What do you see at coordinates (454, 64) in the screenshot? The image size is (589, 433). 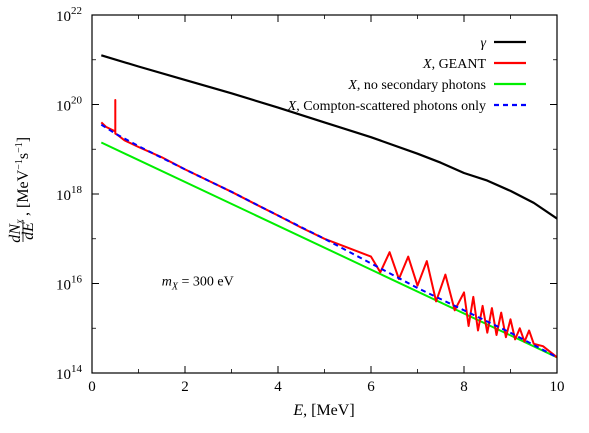 I see `legend-label-1: X, GEANT` at bounding box center [454, 64].